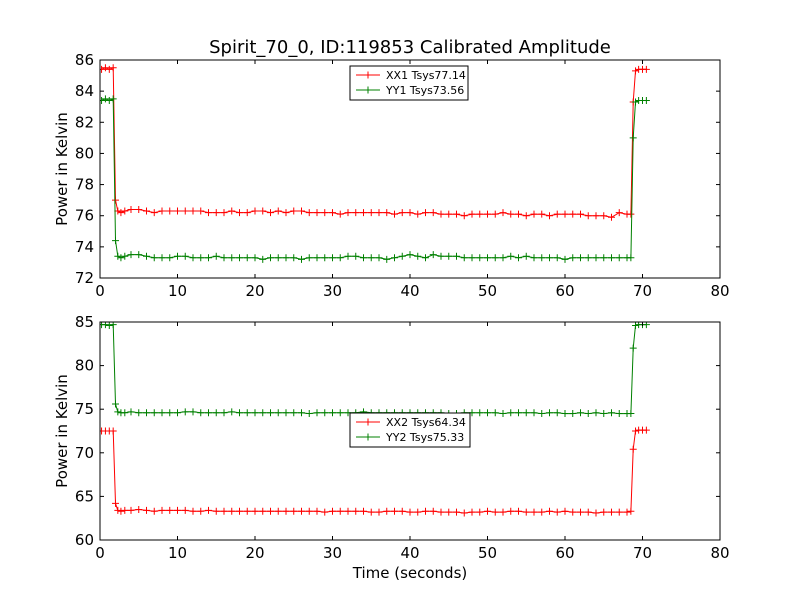 The height and width of the screenshot is (600, 800). I want to click on x-tick-label: 40, so click(409, 553).